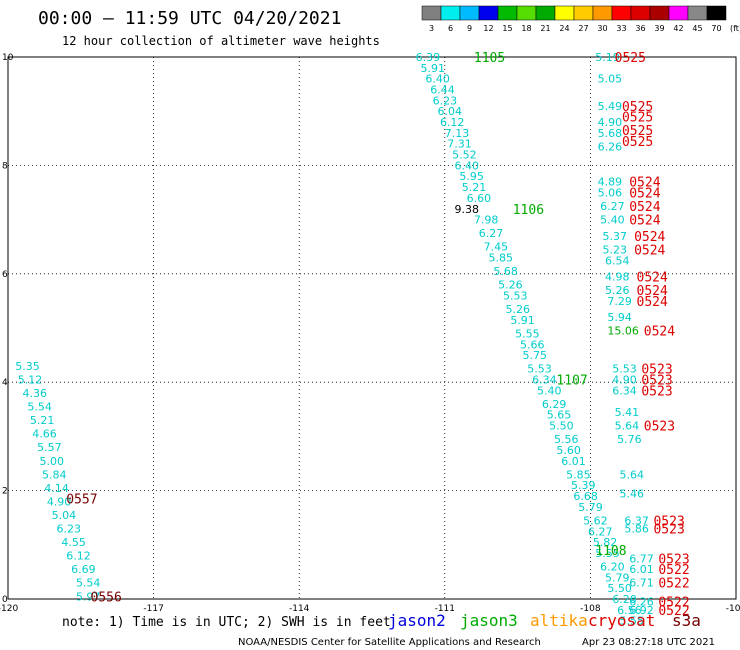 The width and height of the screenshot is (740, 650). I want to click on wave-height-point: 5.82, so click(605, 542).